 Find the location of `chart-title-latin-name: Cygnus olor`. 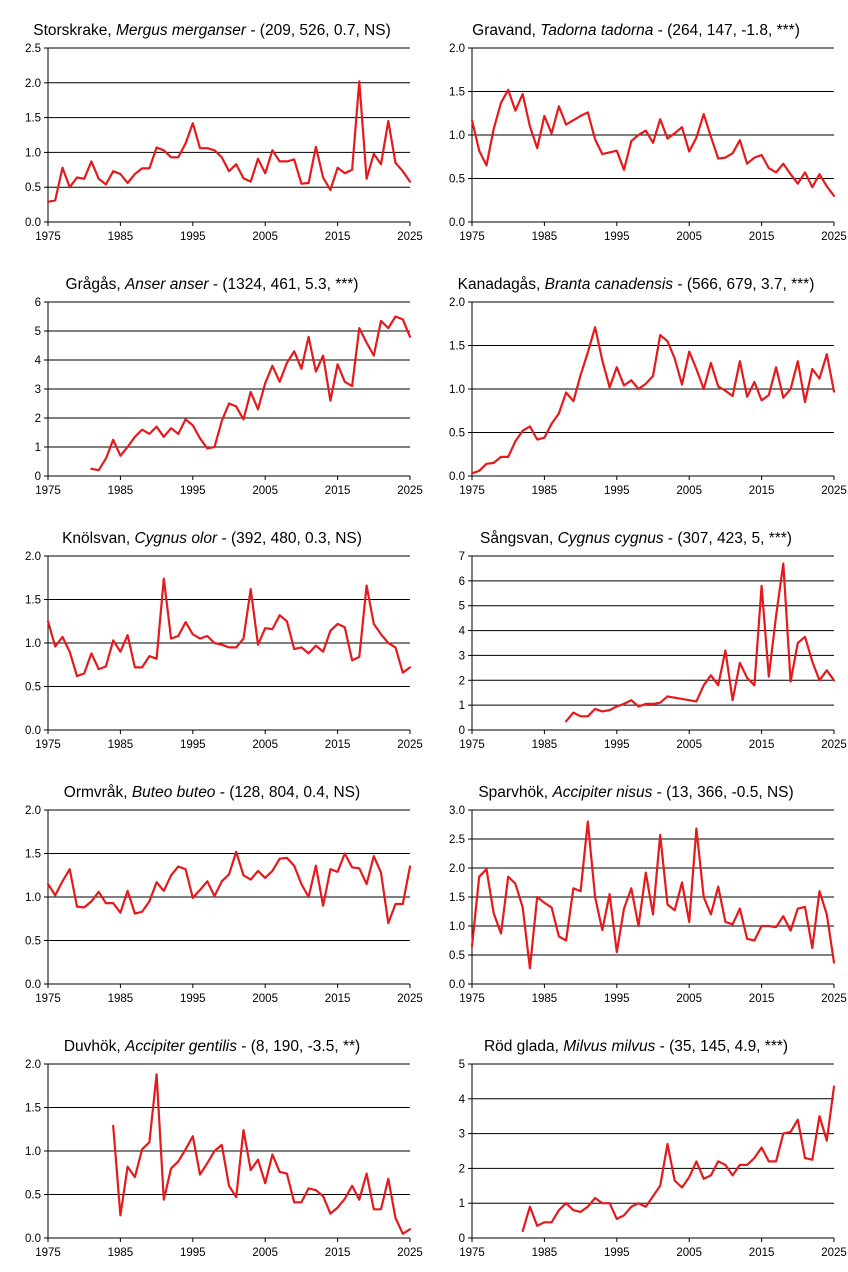

chart-title-latin-name: Cygnus olor is located at coordinates (176, 538).